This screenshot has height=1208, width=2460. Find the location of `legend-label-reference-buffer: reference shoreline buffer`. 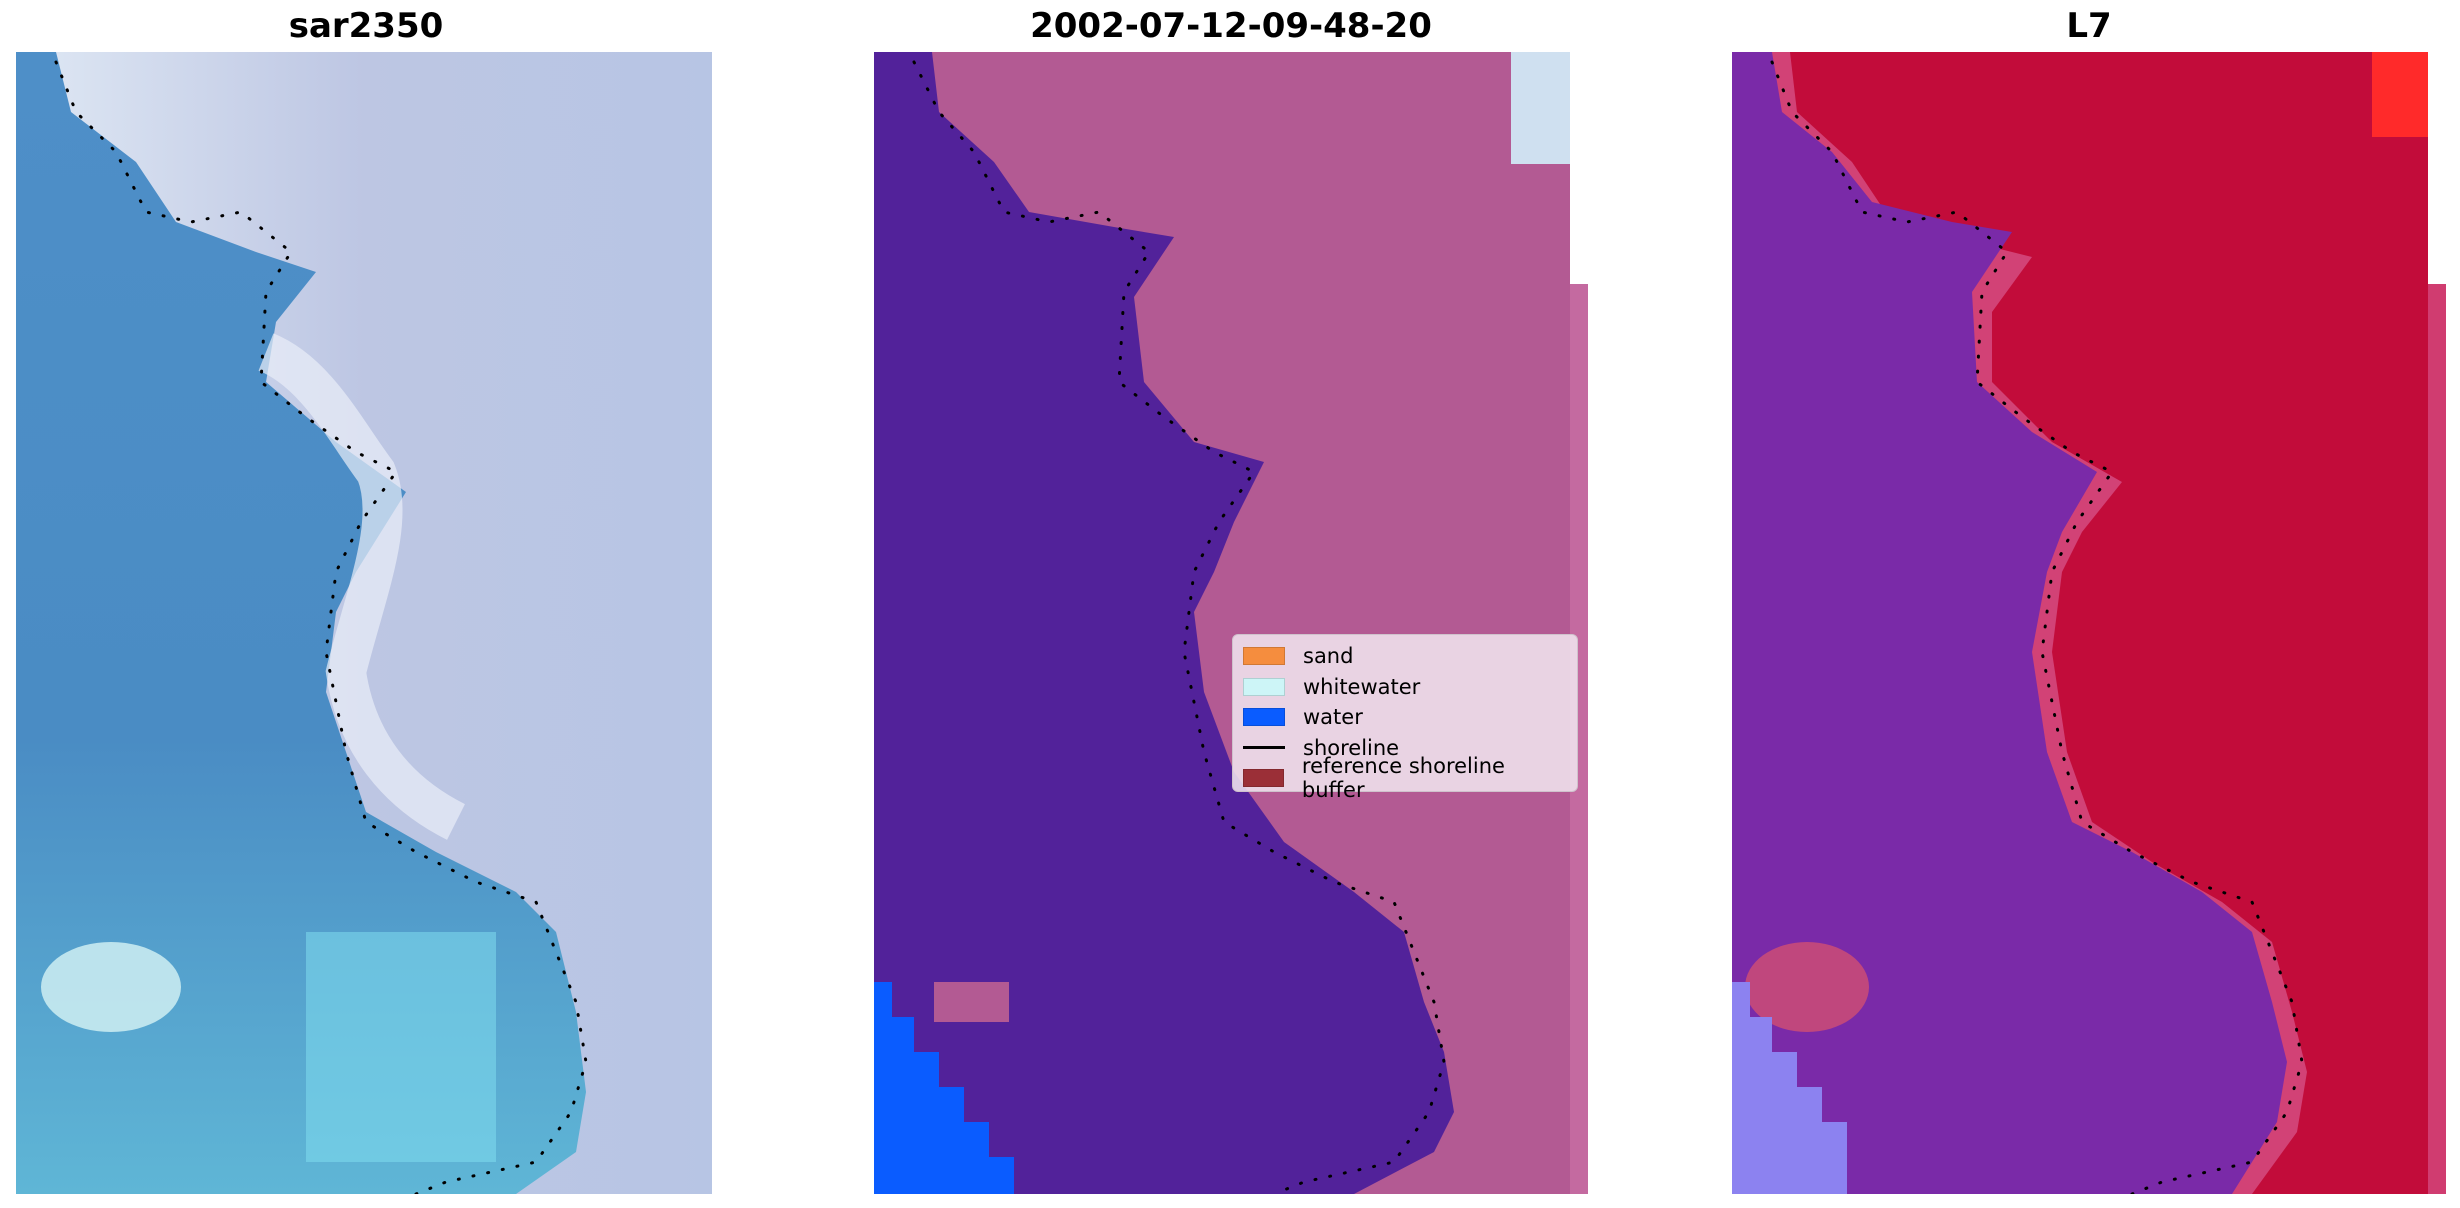

legend-label-reference-buffer: reference shoreline buffer is located at coordinates (1403, 778).